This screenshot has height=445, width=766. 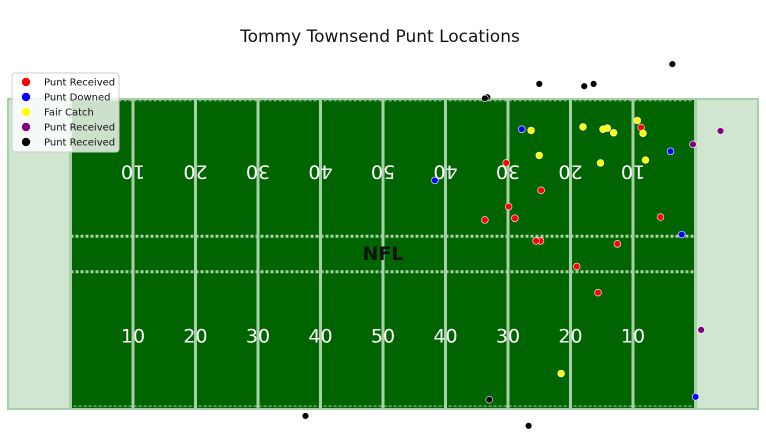 What do you see at coordinates (77, 98) in the screenshot?
I see `legend-label: Punt Downed` at bounding box center [77, 98].